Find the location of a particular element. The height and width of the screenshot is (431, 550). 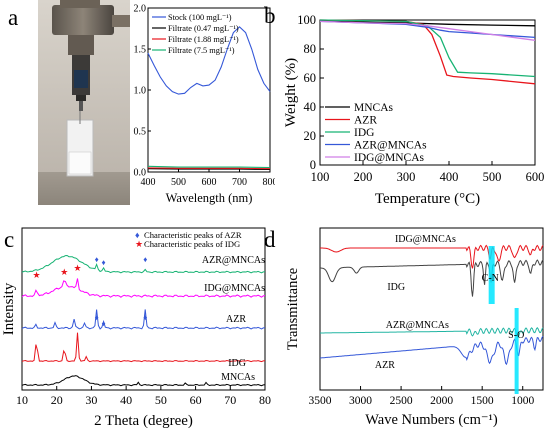

legend-entry-2: IDG is located at coordinates (364, 133).